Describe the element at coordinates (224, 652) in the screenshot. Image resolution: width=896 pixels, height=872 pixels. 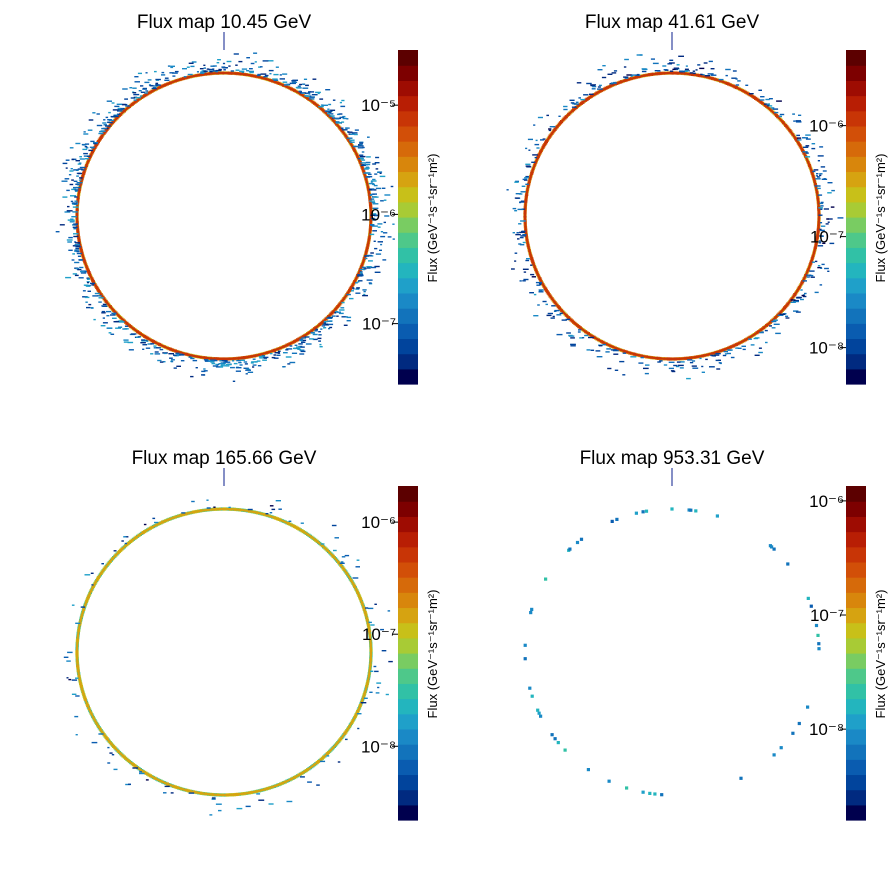
I see `ring-core` at that location.